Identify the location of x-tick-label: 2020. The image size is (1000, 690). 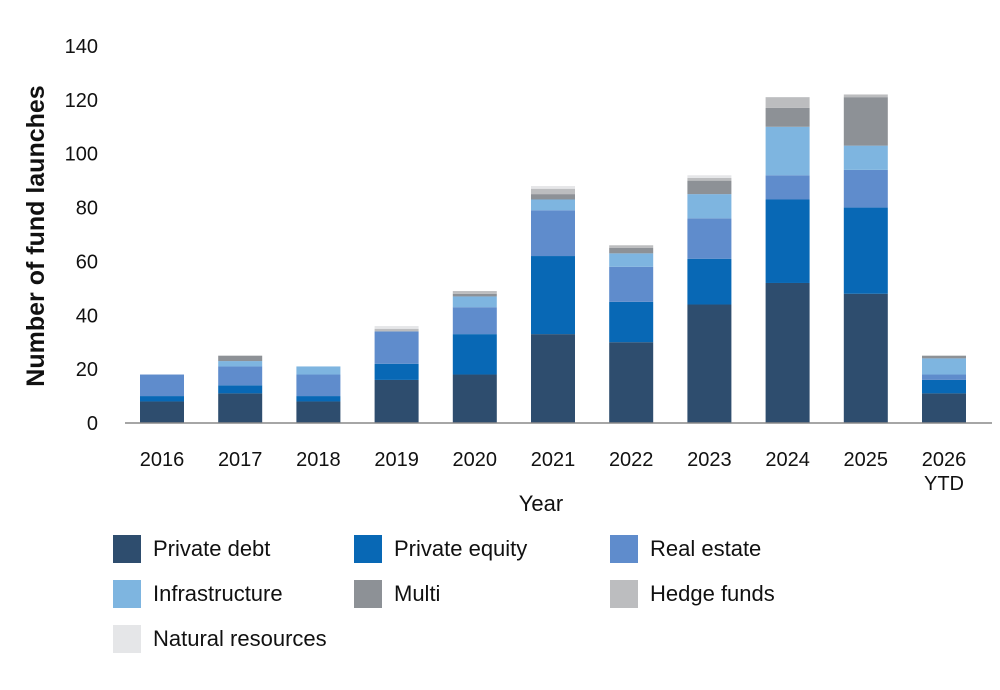
(475, 460).